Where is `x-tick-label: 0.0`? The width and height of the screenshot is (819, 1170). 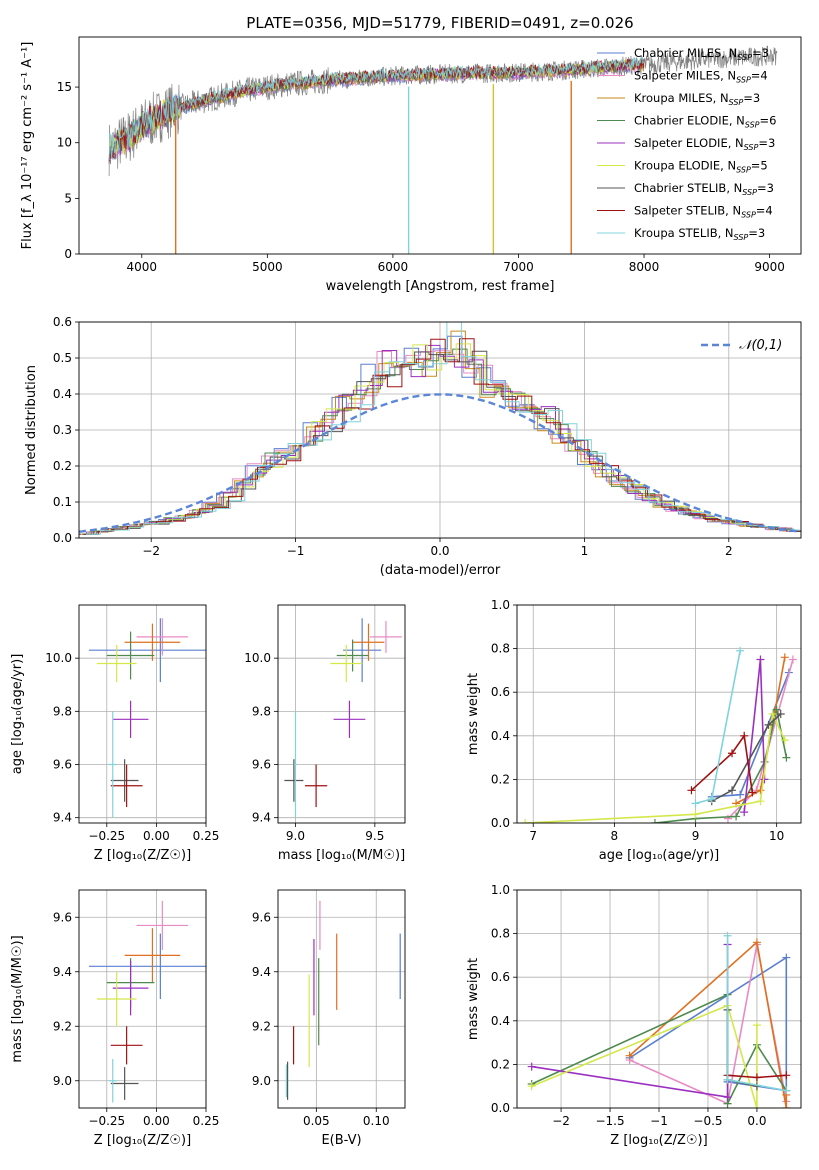
x-tick-label: 0.0 is located at coordinates (756, 1121).